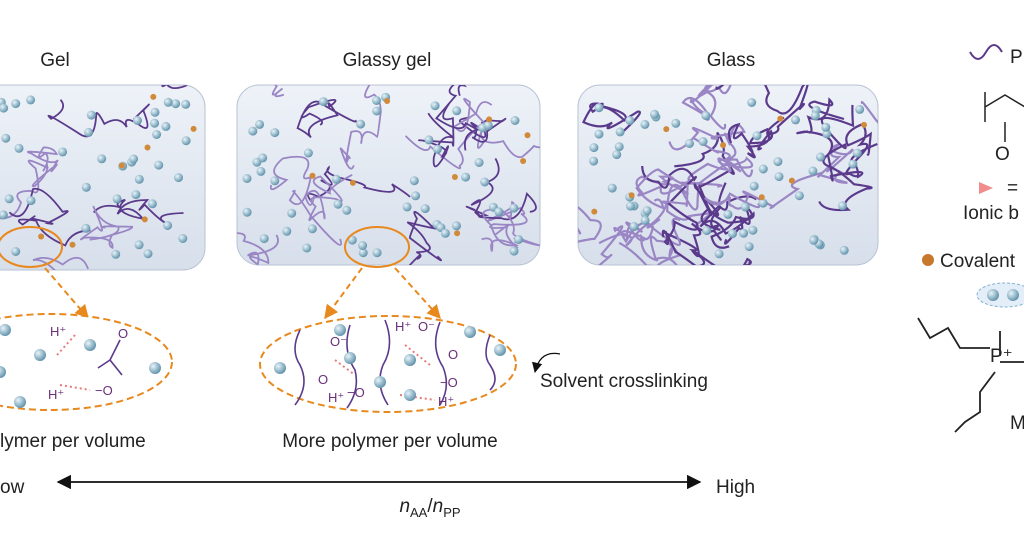  Describe the element at coordinates (387, 60) in the screenshot. I see `panel-title: Glassy gel` at that location.